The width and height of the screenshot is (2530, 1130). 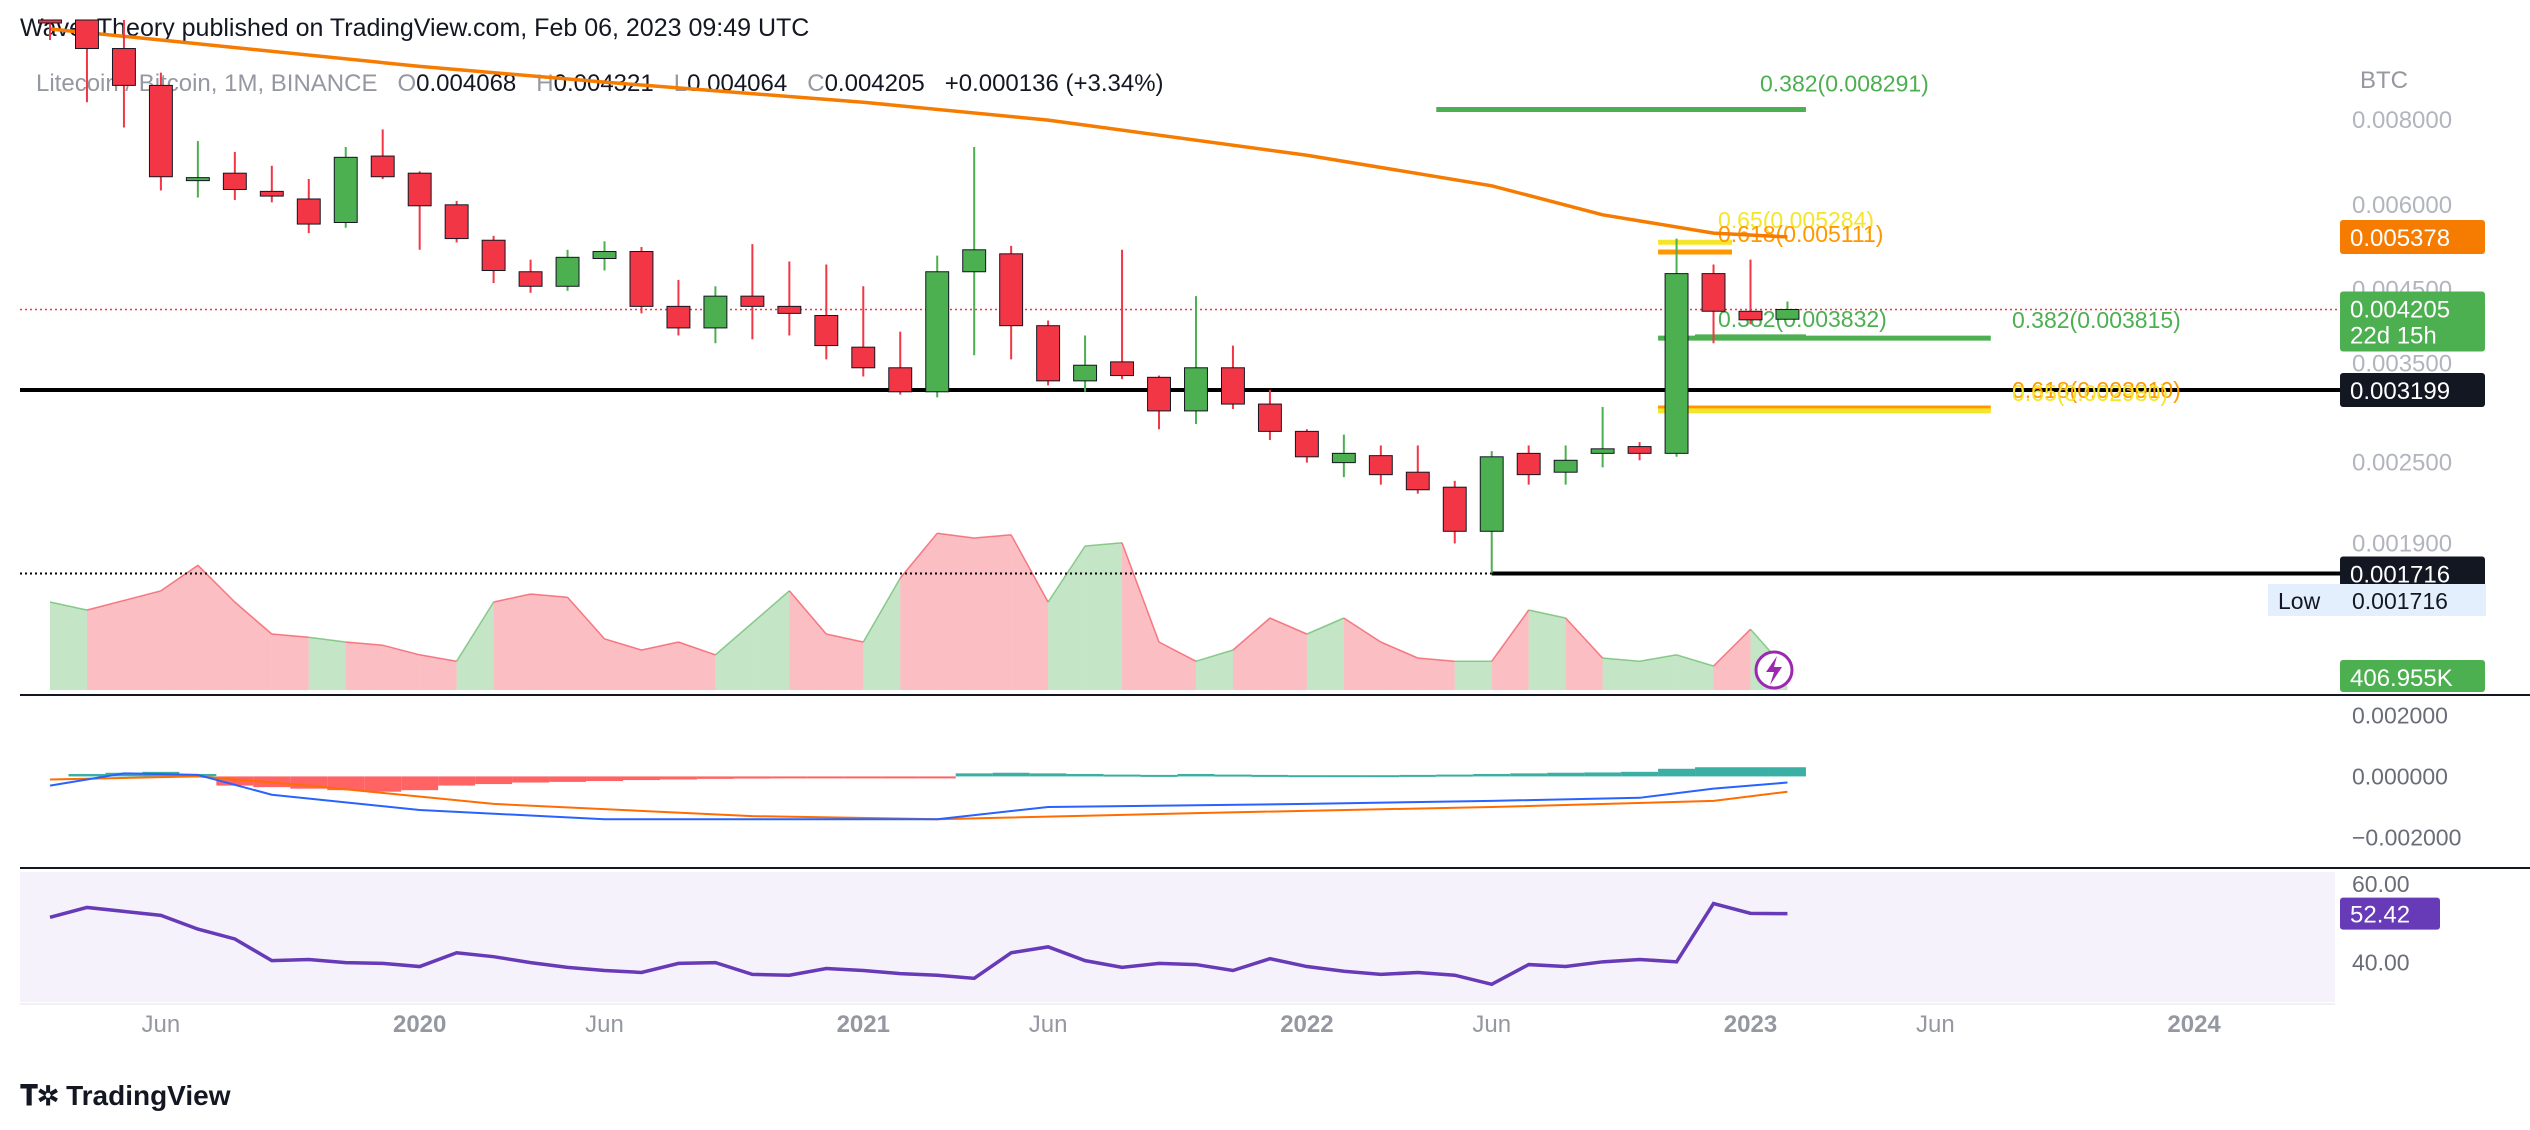 I want to click on time-axis-label: Jun, so click(x=1935, y=1024).